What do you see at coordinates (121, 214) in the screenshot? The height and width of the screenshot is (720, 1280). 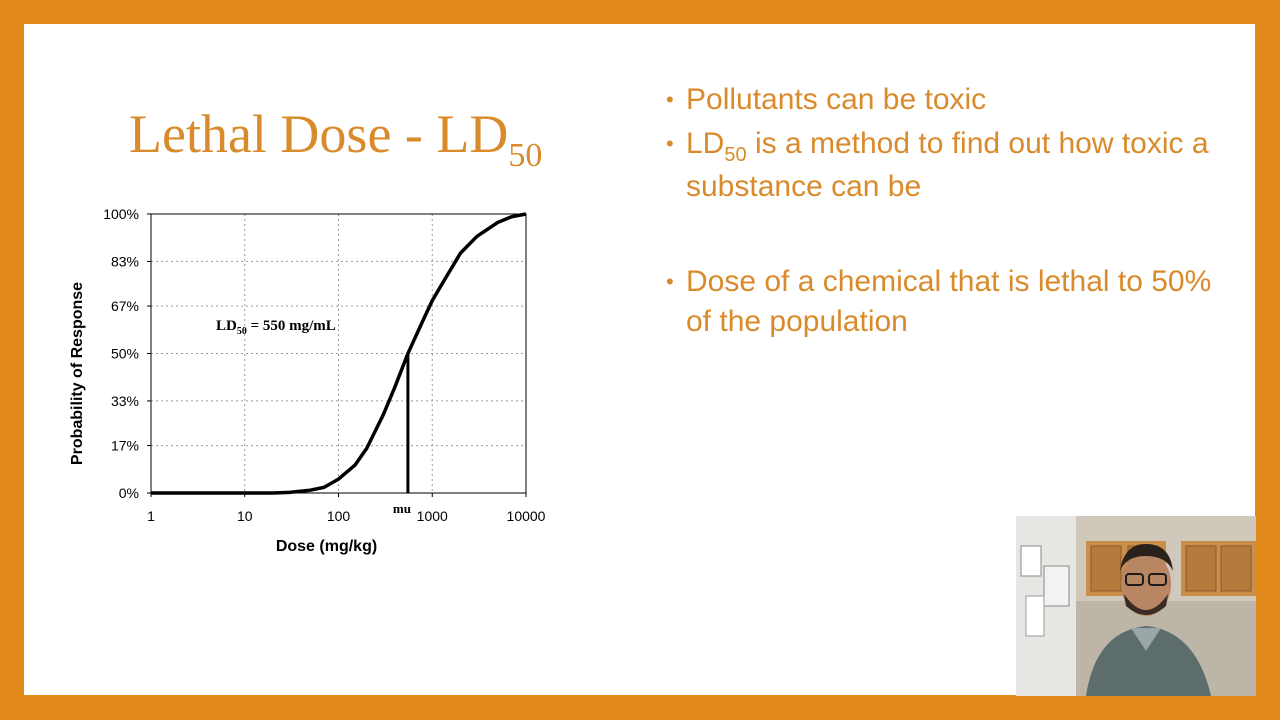 I see `y-tick-label: 100%` at bounding box center [121, 214].